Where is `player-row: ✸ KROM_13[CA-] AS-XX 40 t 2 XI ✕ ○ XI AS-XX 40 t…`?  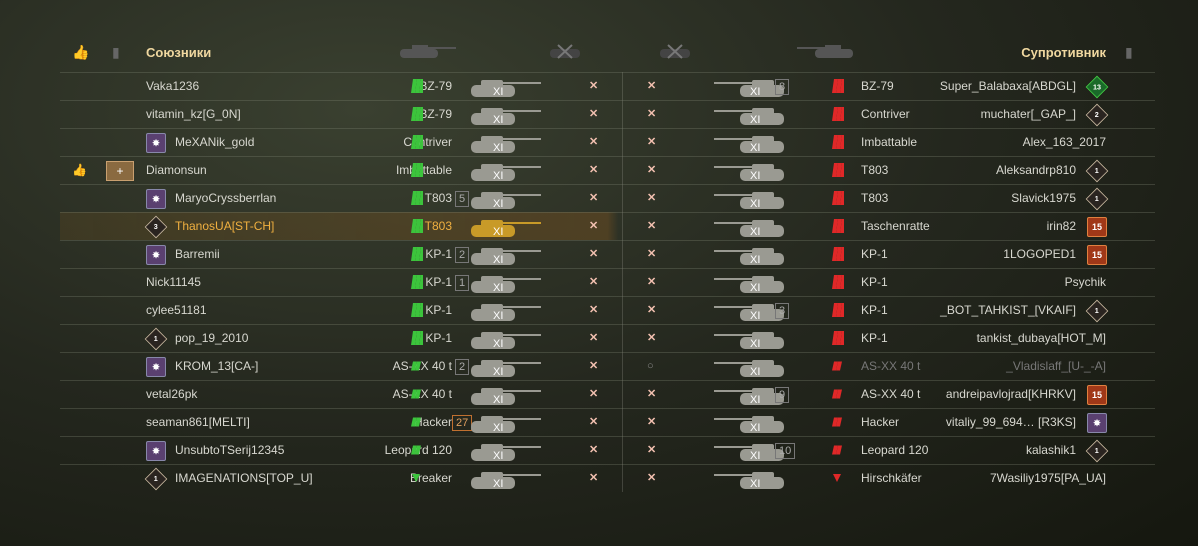 player-row: ✸ KROM_13[CA-] AS-XX 40 t 2 XI ✕ ○ XI AS-XX 40 t… is located at coordinates (607, 366).